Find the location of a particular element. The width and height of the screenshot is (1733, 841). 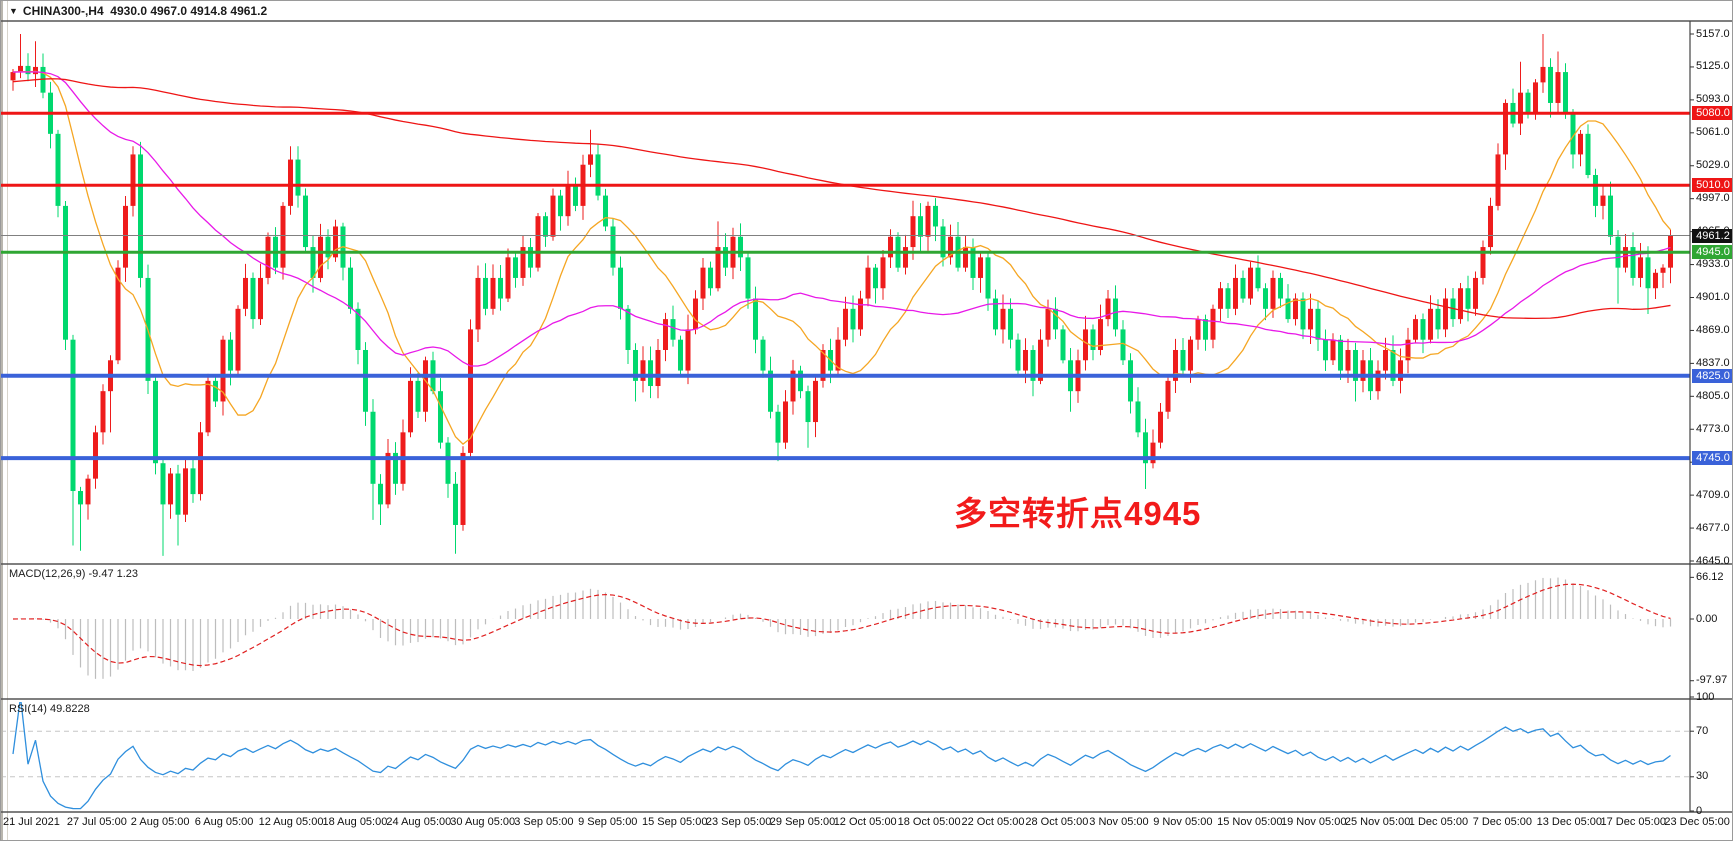

macd-pane is located at coordinates (842, 628).